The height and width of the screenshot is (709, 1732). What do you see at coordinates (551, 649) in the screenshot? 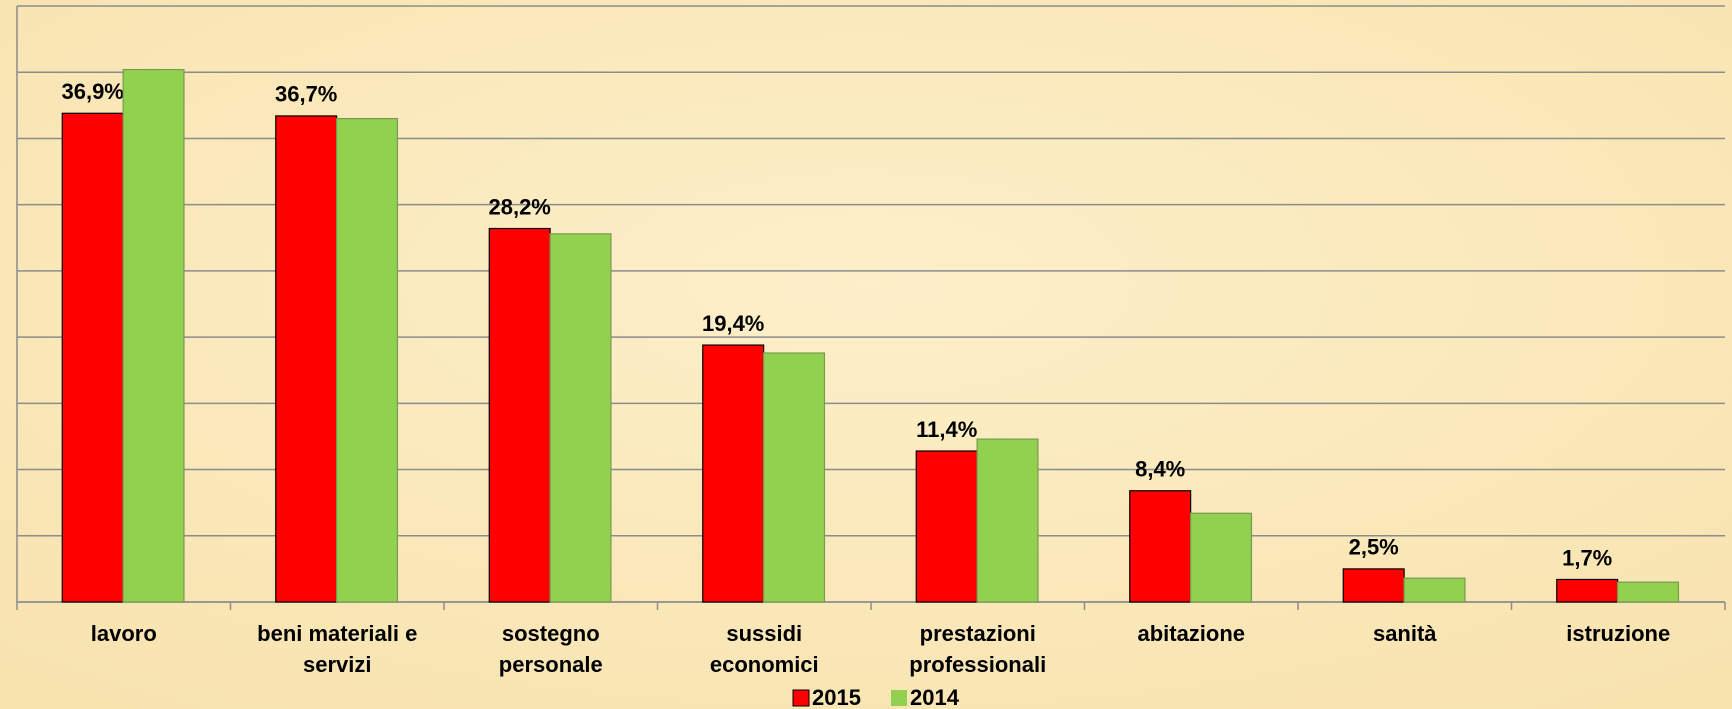
I see `x-tick-label: sostegno personale` at bounding box center [551, 649].